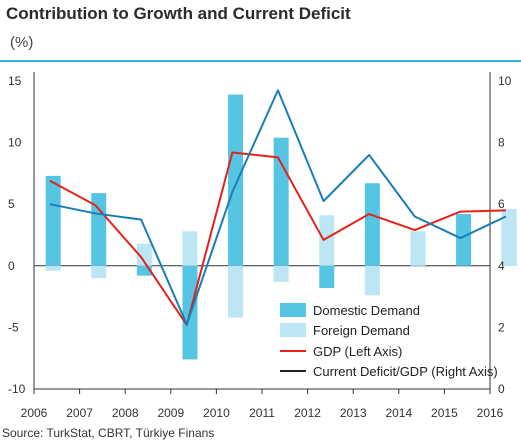 The image size is (521, 448). What do you see at coordinates (307, 413) in the screenshot?
I see `x-tick-label: 2012` at bounding box center [307, 413].